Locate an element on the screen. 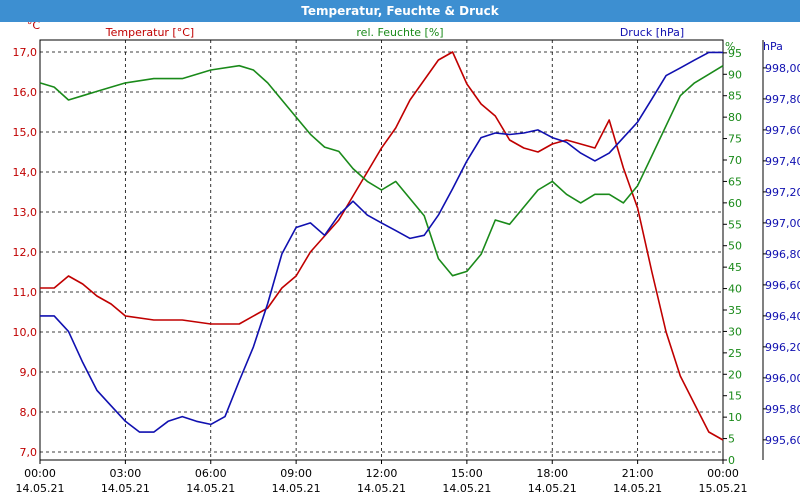  temperature-tick-label: 7,0 is located at coordinates (29, 452).